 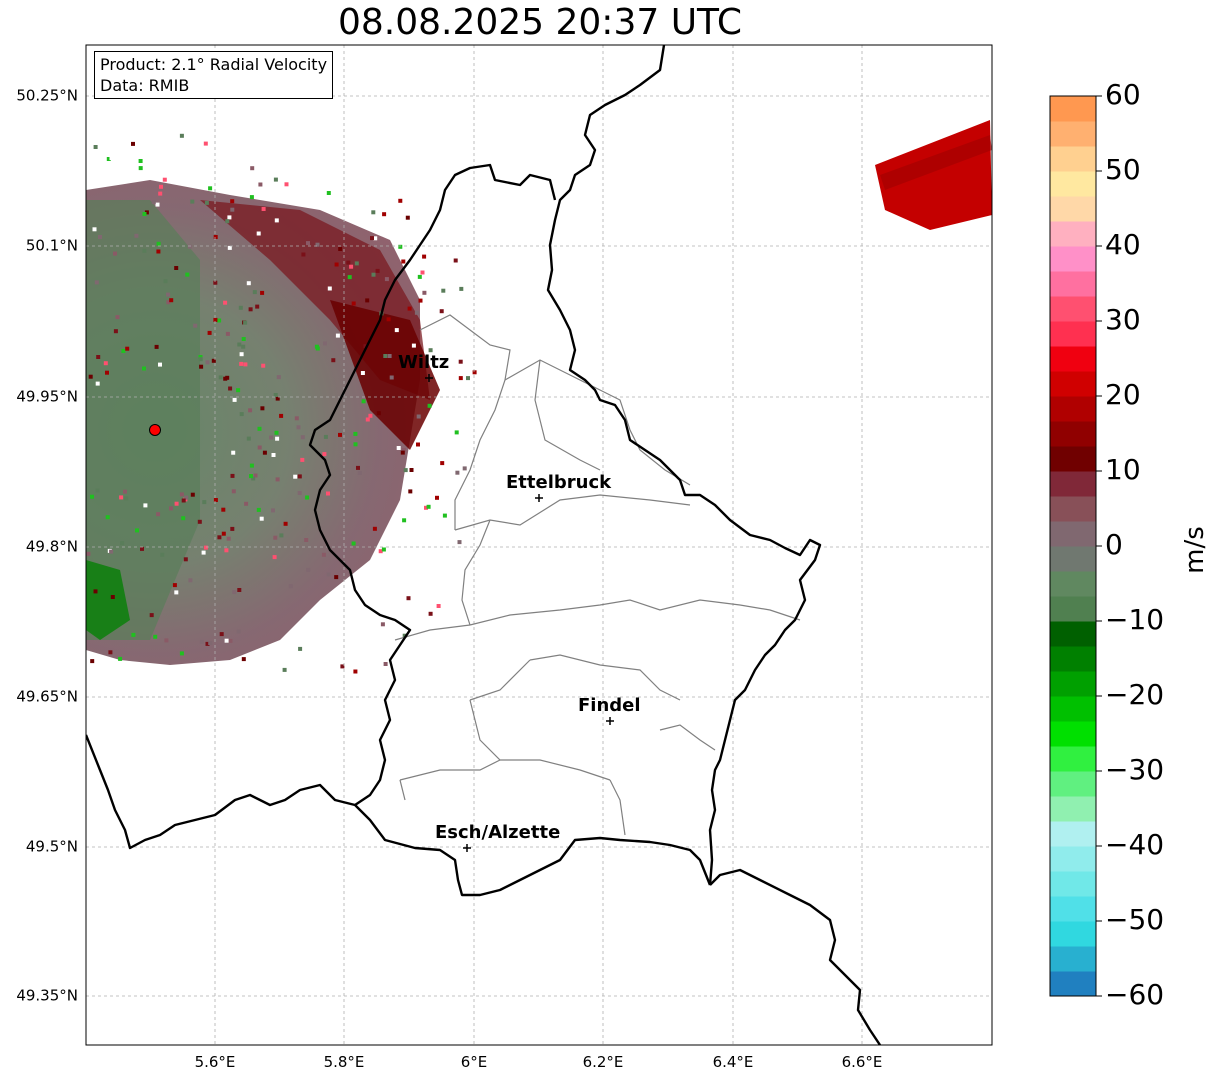 I want to click on colorbar-tick-label: 20, so click(x=1123, y=394).